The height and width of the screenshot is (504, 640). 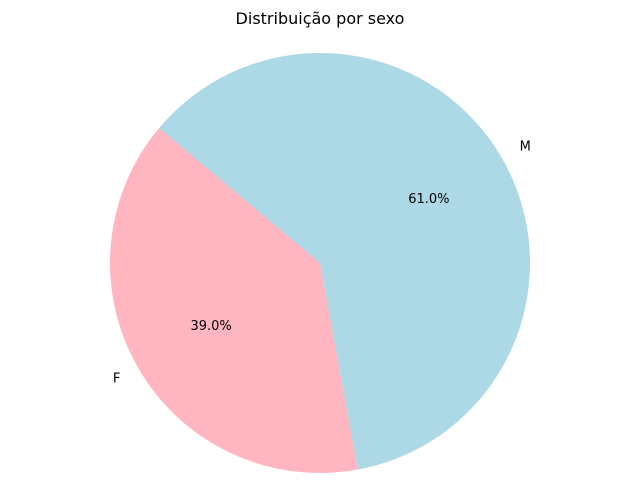 I want to click on slice-percent-m: 61.0%, so click(x=428, y=199).